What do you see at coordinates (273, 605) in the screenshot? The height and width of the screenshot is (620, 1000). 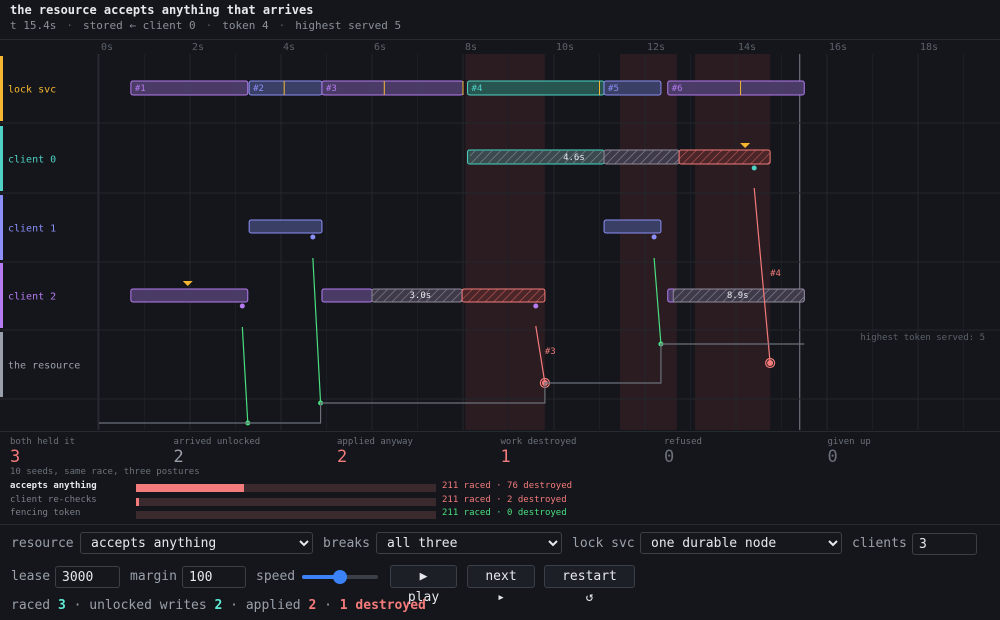 I see `applied-label: applied` at bounding box center [273, 605].